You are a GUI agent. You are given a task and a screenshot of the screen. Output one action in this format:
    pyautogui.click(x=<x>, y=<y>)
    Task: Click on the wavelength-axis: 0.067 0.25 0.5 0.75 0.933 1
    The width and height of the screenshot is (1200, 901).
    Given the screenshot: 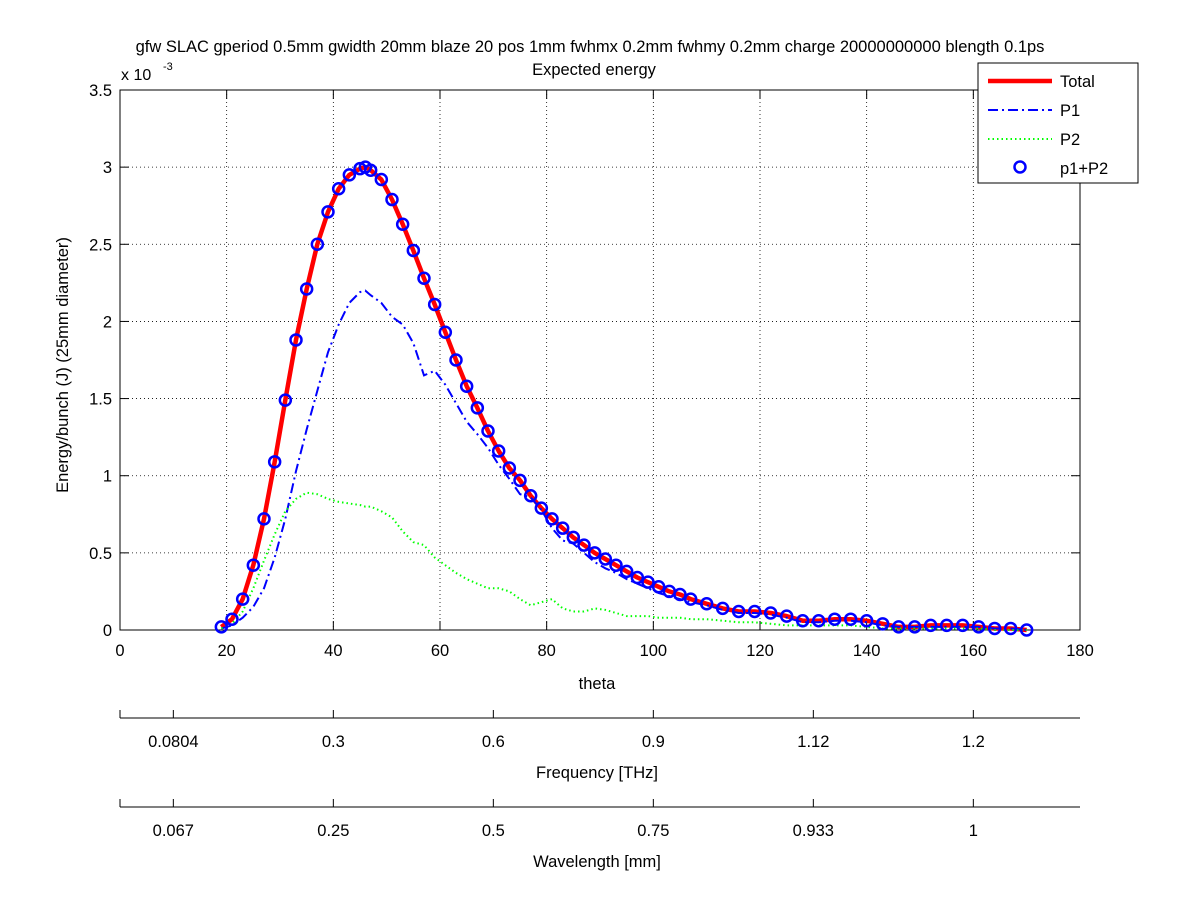 What is the action you would take?
    pyautogui.click(x=599, y=819)
    